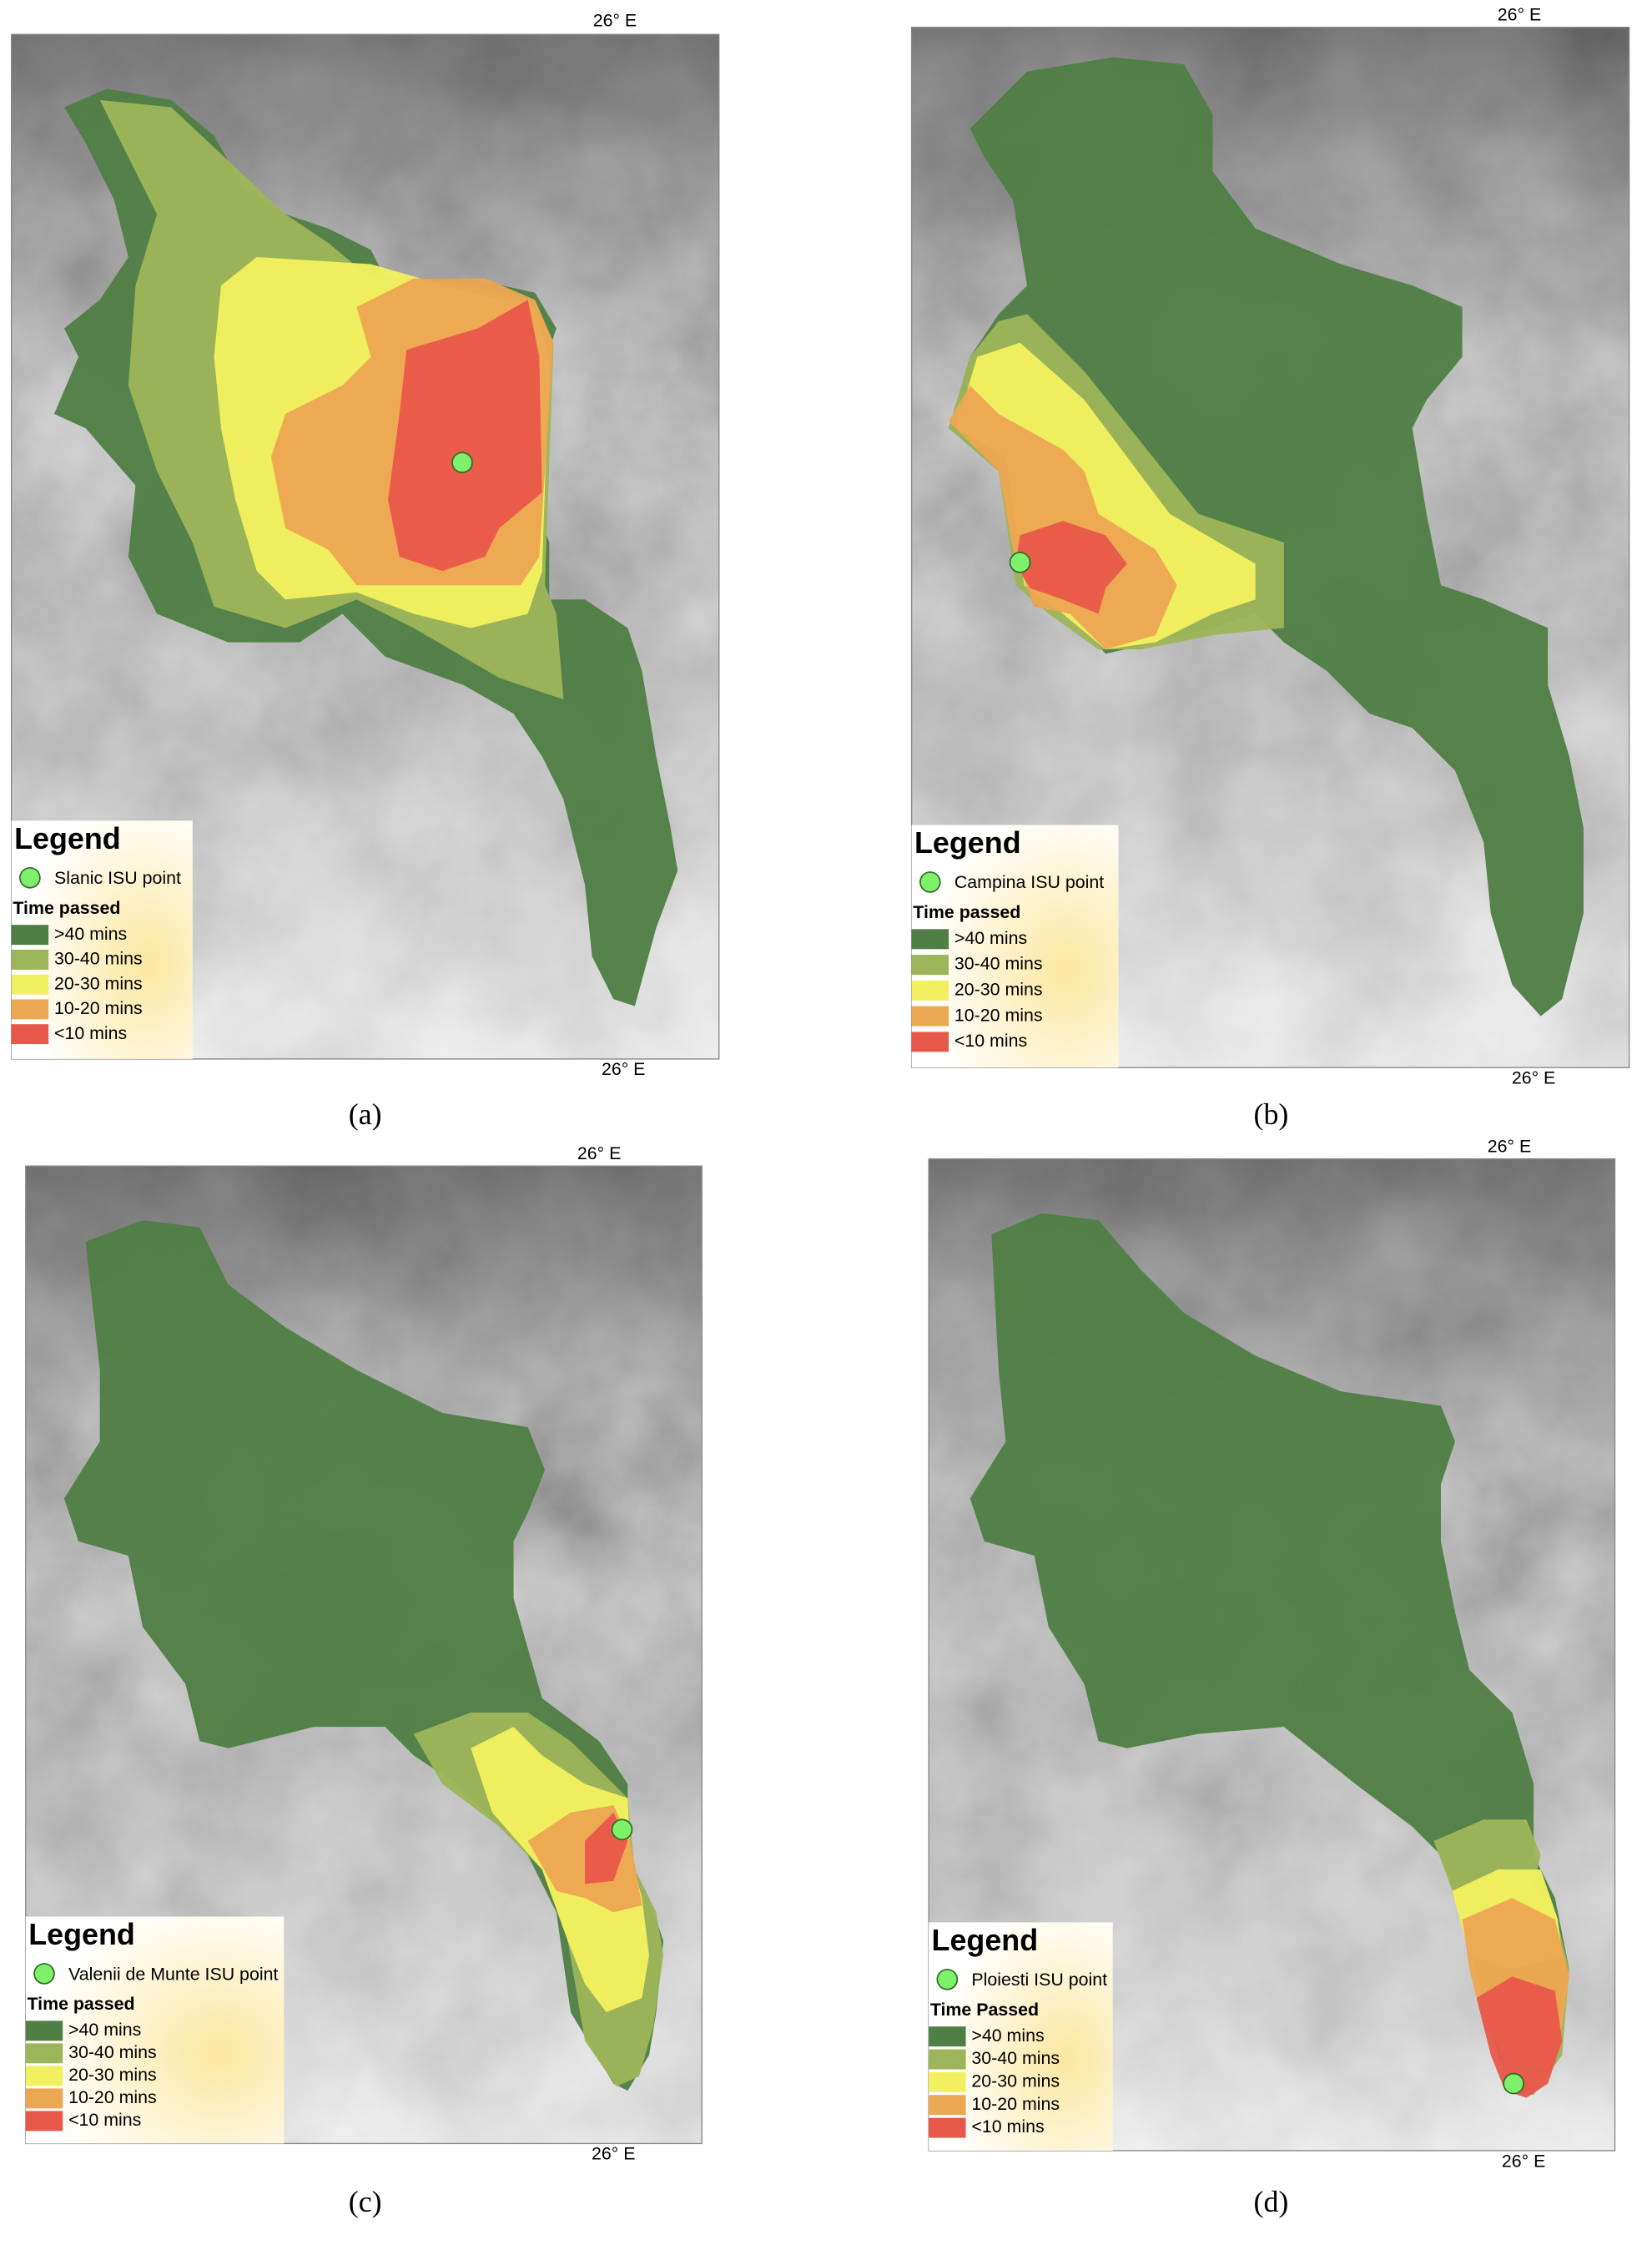 Image resolution: width=1652 pixels, height=2245 pixels. I want to click on panel-caption: (b), so click(1272, 1114).